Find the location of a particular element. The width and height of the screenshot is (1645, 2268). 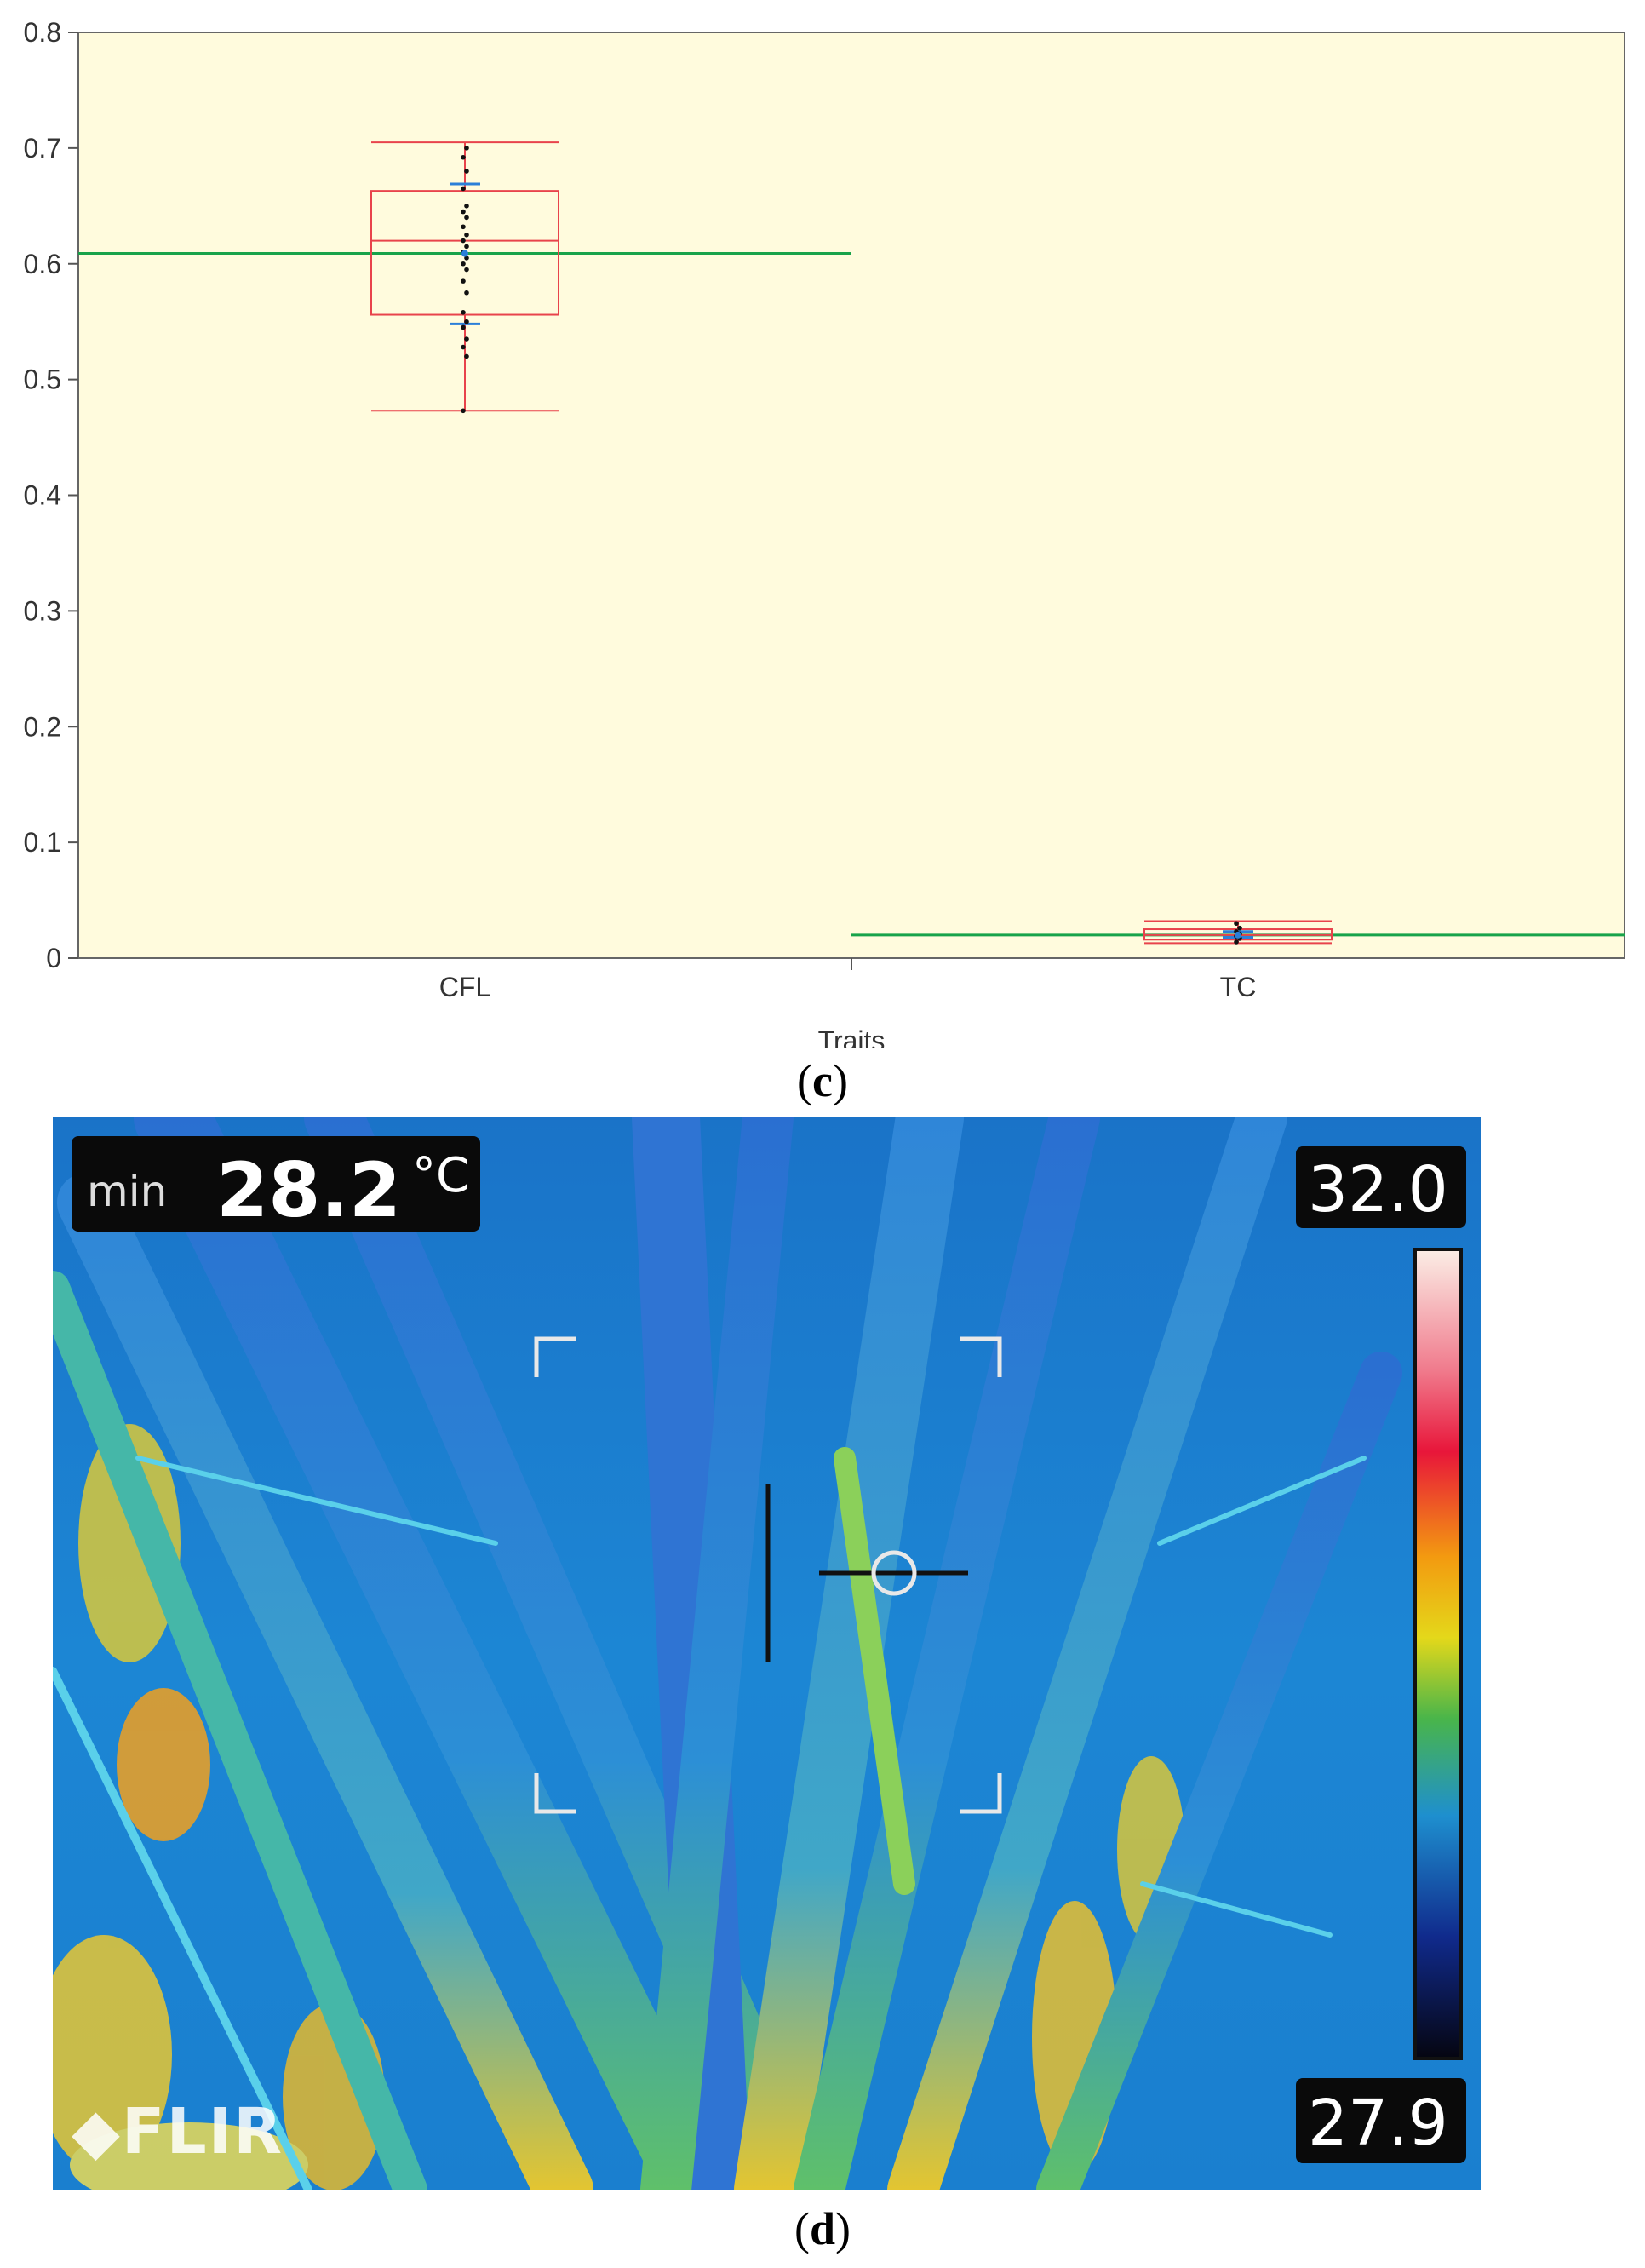

iqr-box is located at coordinates (464, 253).